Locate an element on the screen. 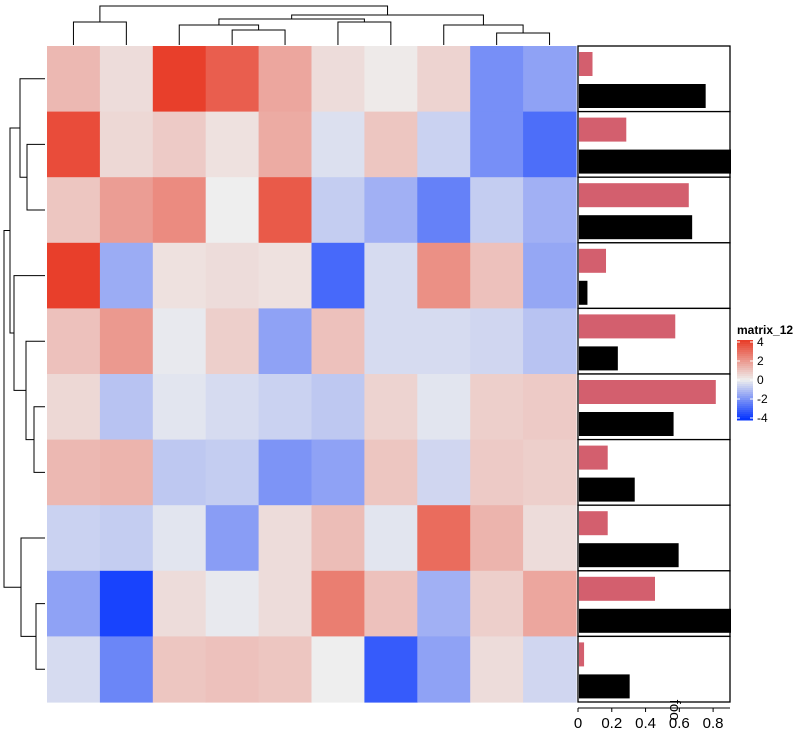 The width and height of the screenshot is (808, 732). legend-tick-label: -4 is located at coordinates (762, 418).